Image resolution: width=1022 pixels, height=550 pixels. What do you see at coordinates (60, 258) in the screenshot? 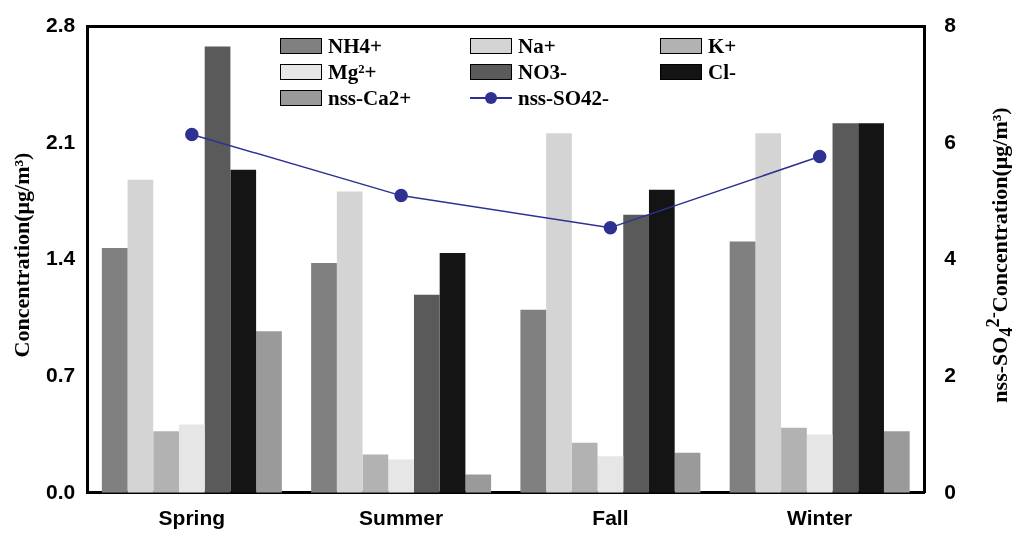
I see `y-tick-label: 1.4` at bounding box center [60, 258].